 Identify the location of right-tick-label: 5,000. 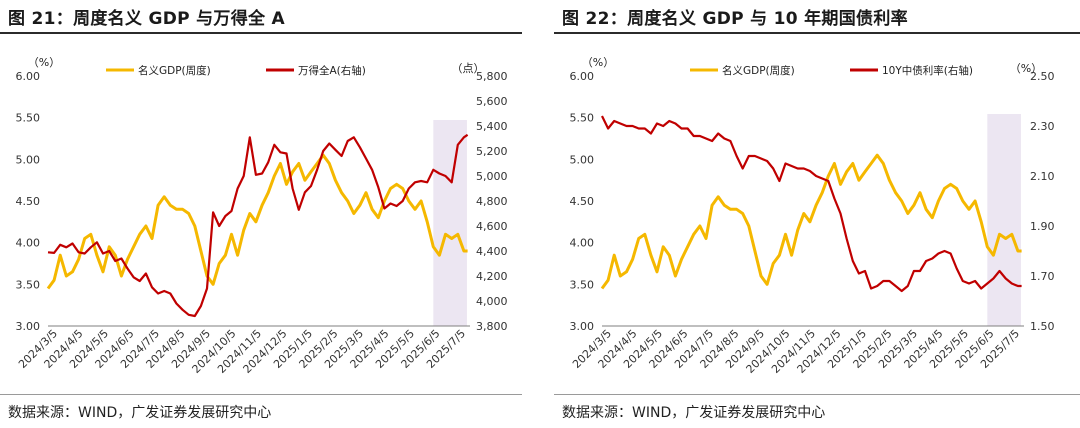
(492, 176).